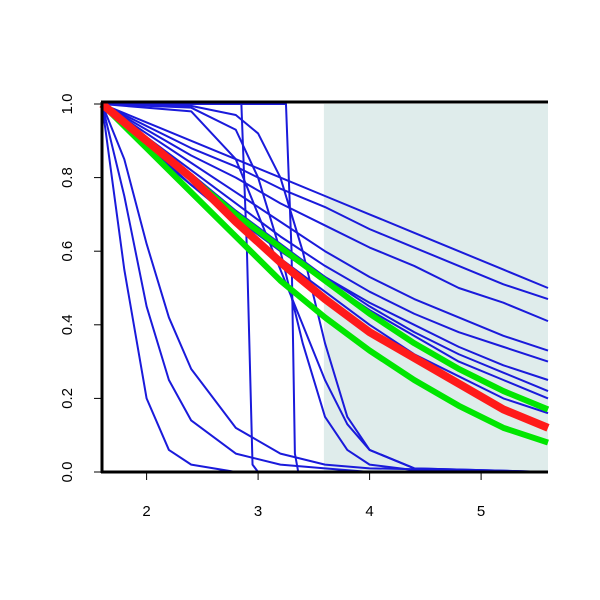  Describe the element at coordinates (481, 511) in the screenshot. I see `x-tick-label: 5` at that location.